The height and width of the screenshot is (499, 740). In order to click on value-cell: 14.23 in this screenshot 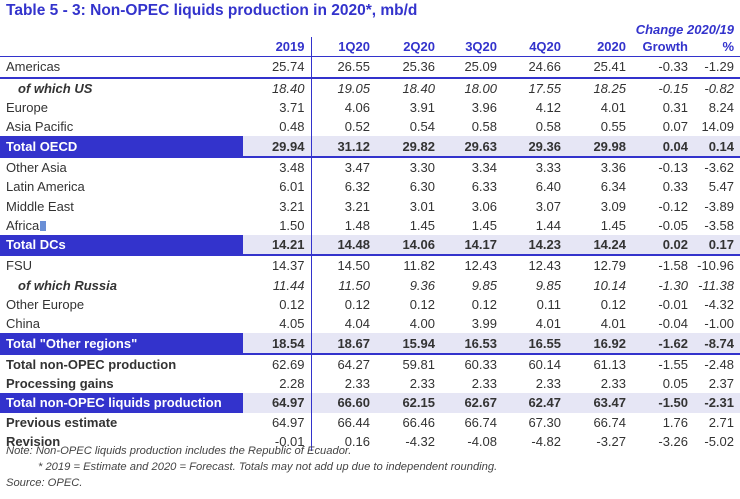, I will do `click(535, 245)`.